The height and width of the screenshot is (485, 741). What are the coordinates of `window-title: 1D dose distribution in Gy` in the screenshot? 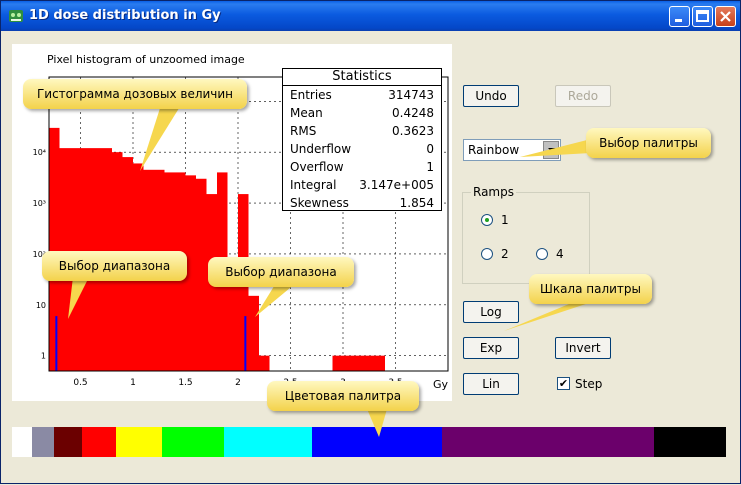 It's located at (125, 15).